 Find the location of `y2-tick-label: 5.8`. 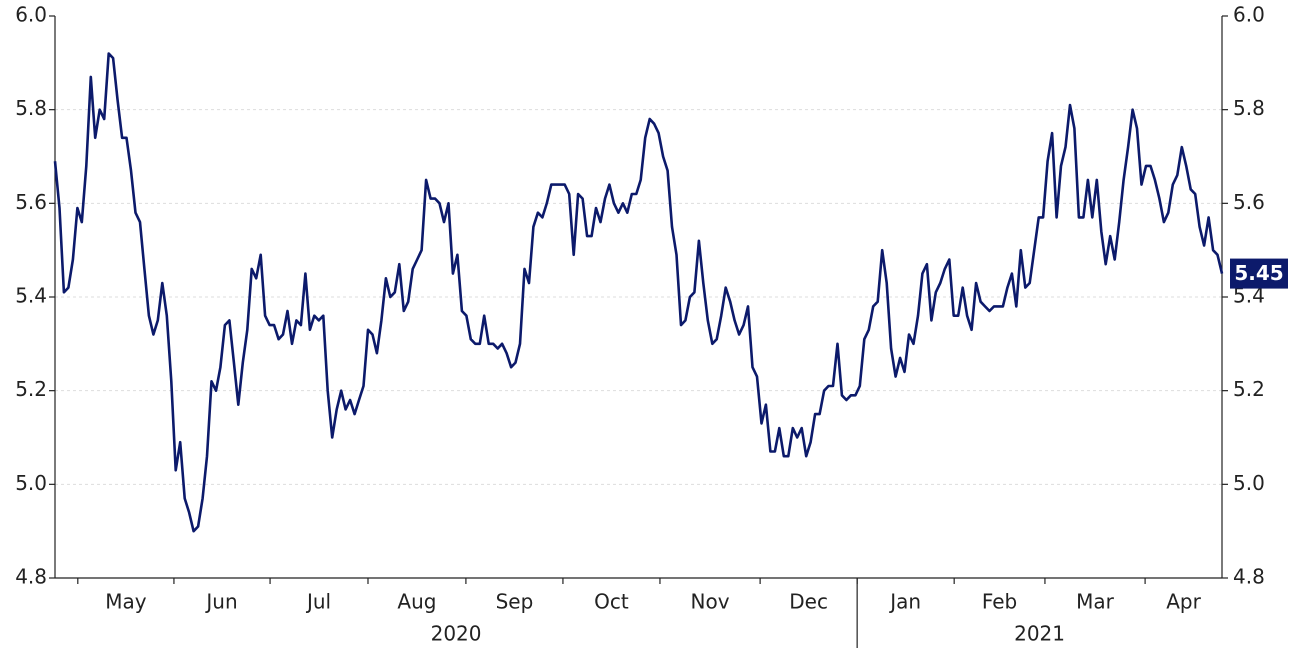

y2-tick-label: 5.8 is located at coordinates (1249, 108).